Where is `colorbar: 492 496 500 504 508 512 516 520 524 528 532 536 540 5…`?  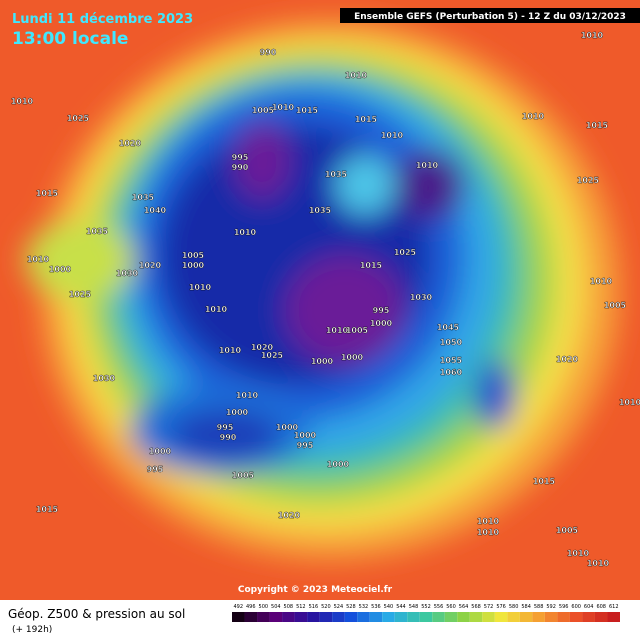 colorbar: 492 496 500 504 508 512 516 520 524 528 532 536 540 5… is located at coordinates (426, 613).